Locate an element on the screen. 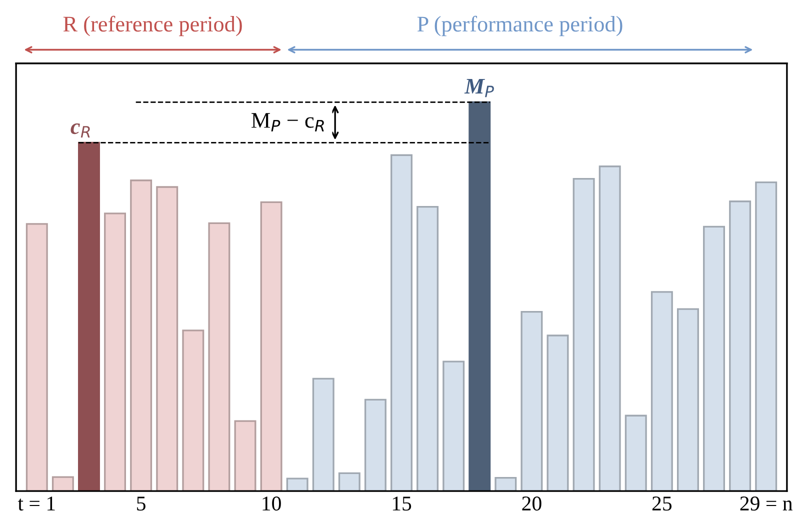  x-tick-label: 29 = n is located at coordinates (766, 503).